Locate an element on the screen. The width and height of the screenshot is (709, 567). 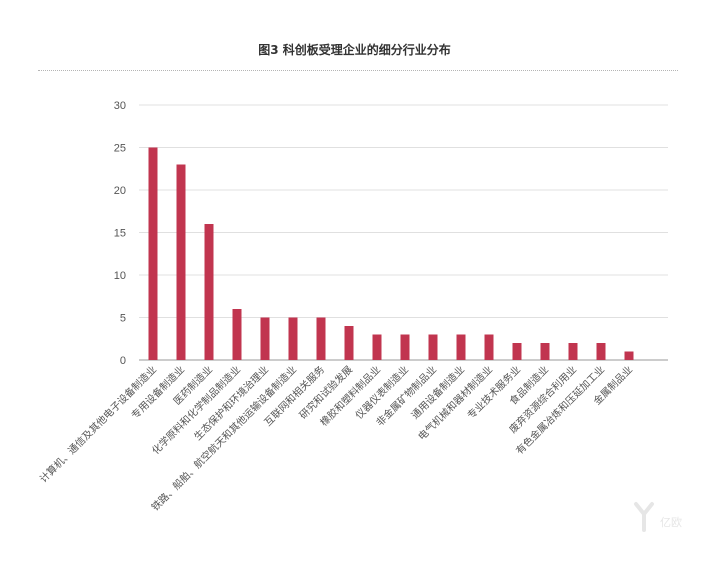
y-tick-label: 25 is located at coordinates (120, 149).